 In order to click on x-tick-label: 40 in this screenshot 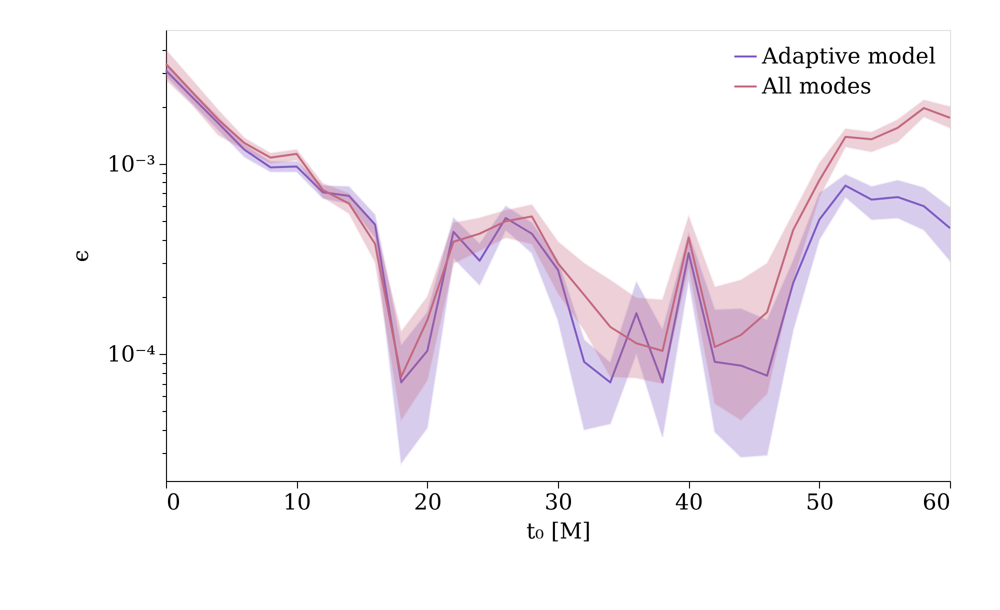, I will do `click(689, 503)`.